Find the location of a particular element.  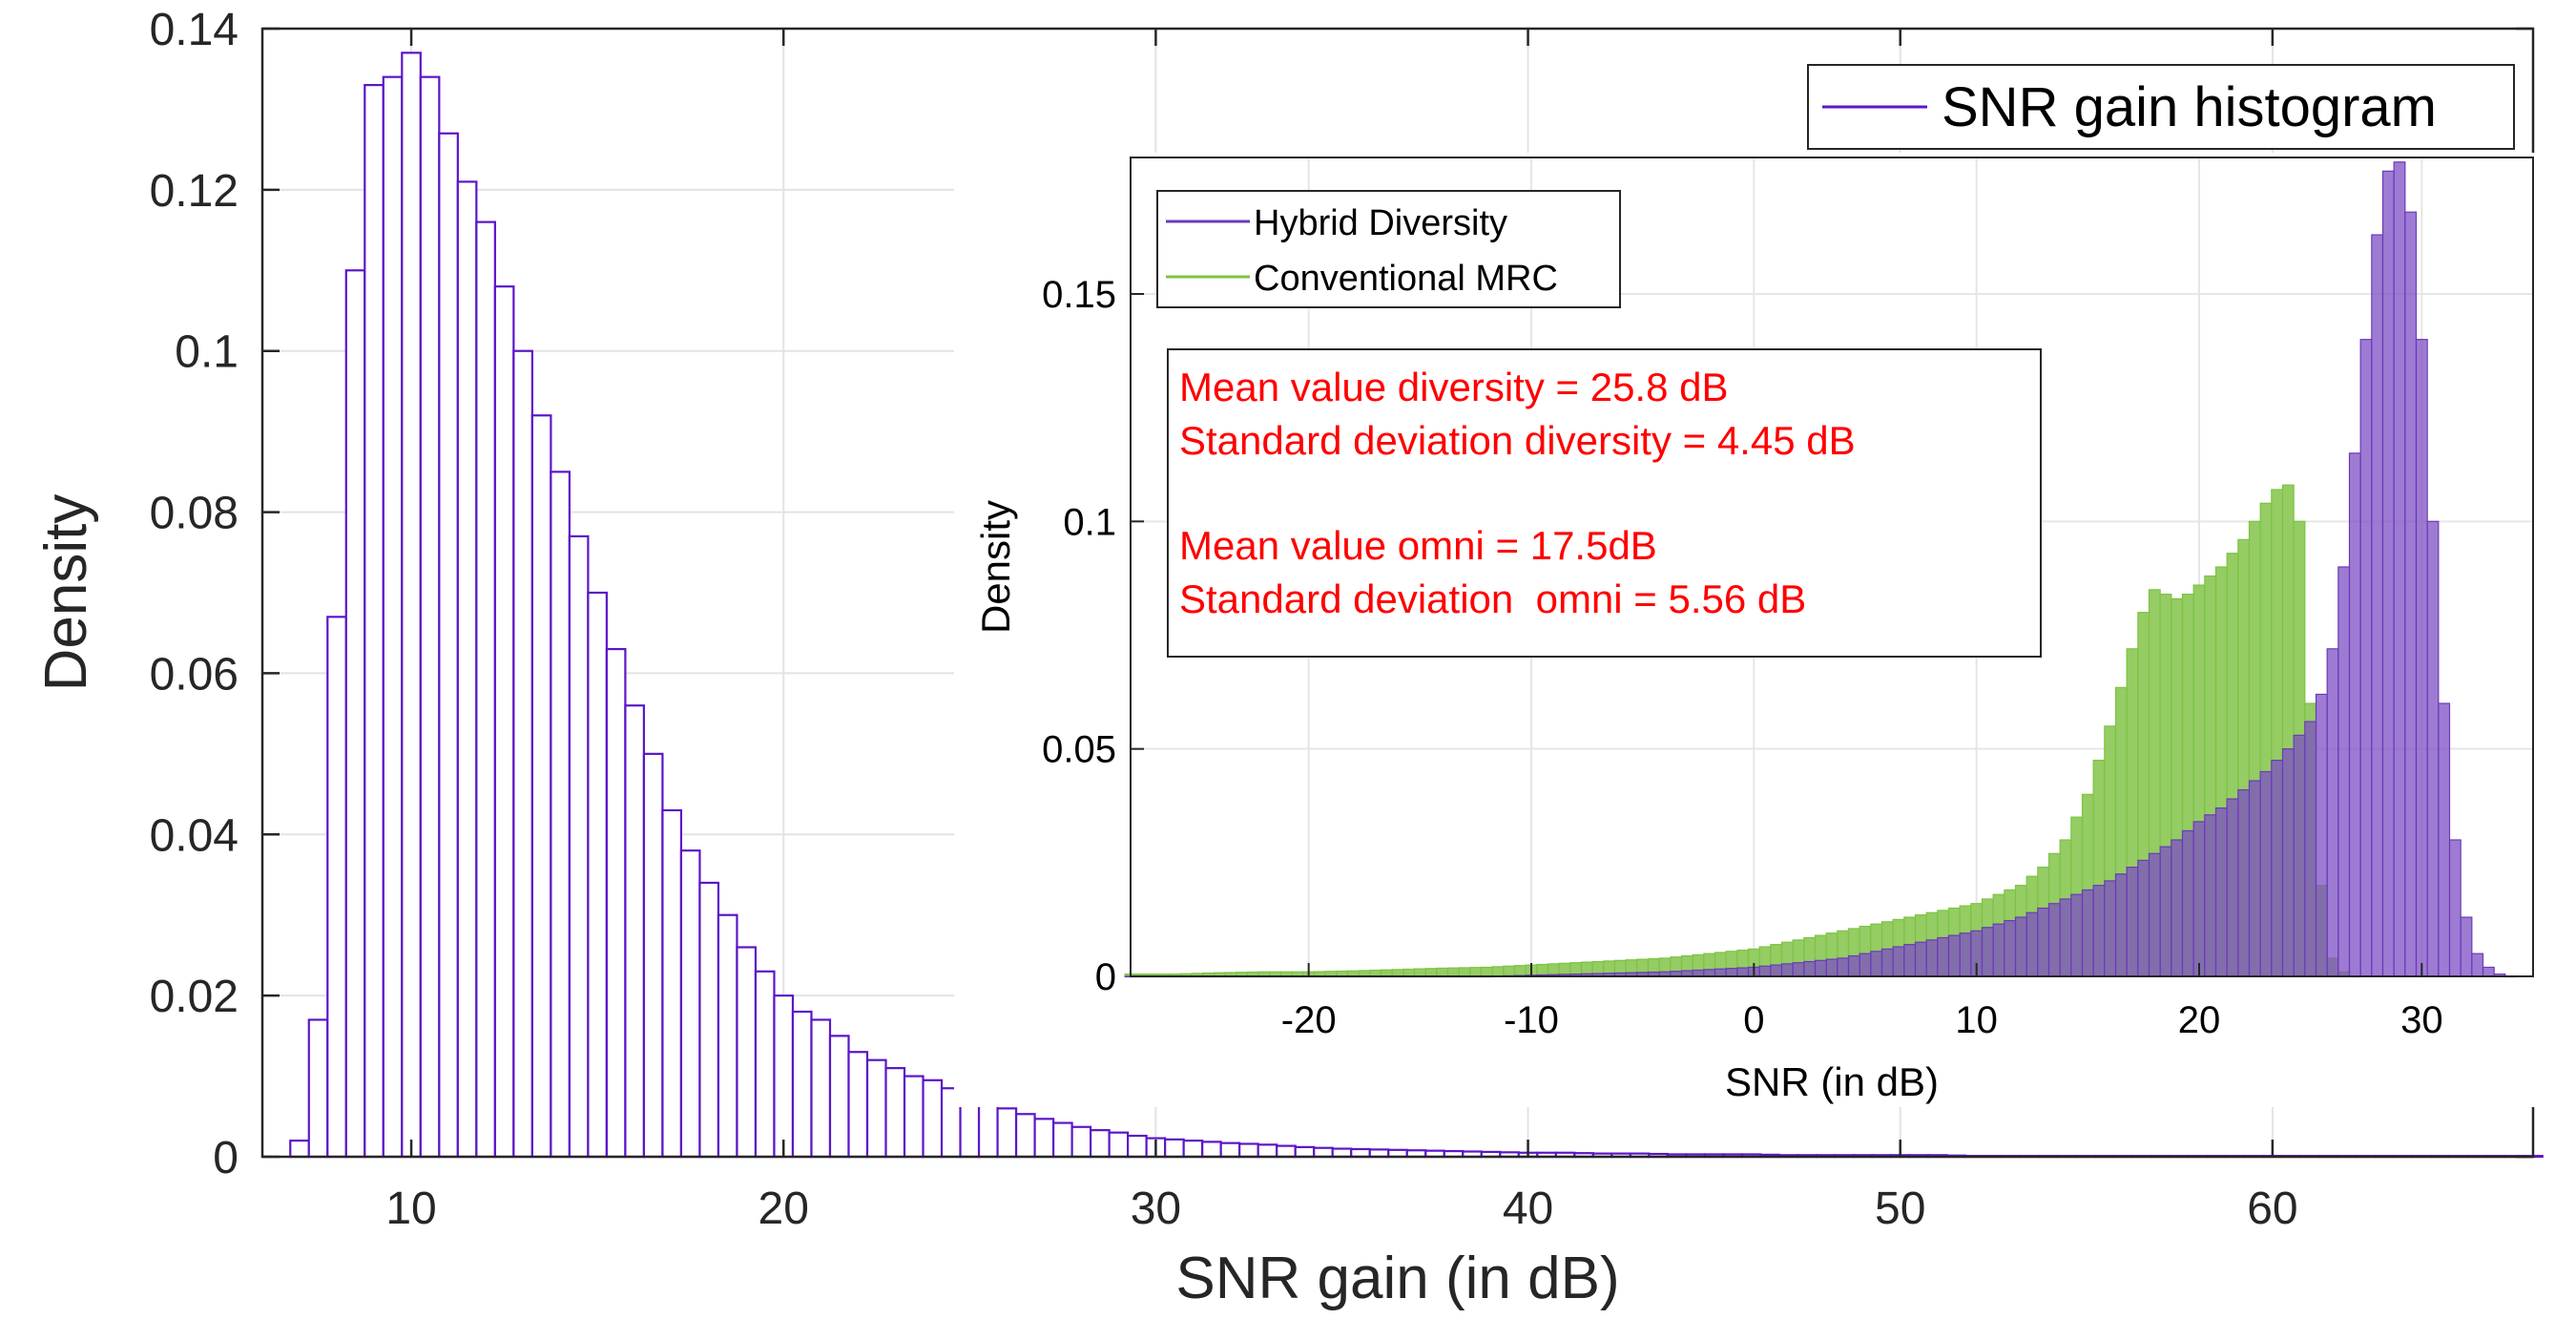

inset-x-tick-label: 30 is located at coordinates (2421, 1020).